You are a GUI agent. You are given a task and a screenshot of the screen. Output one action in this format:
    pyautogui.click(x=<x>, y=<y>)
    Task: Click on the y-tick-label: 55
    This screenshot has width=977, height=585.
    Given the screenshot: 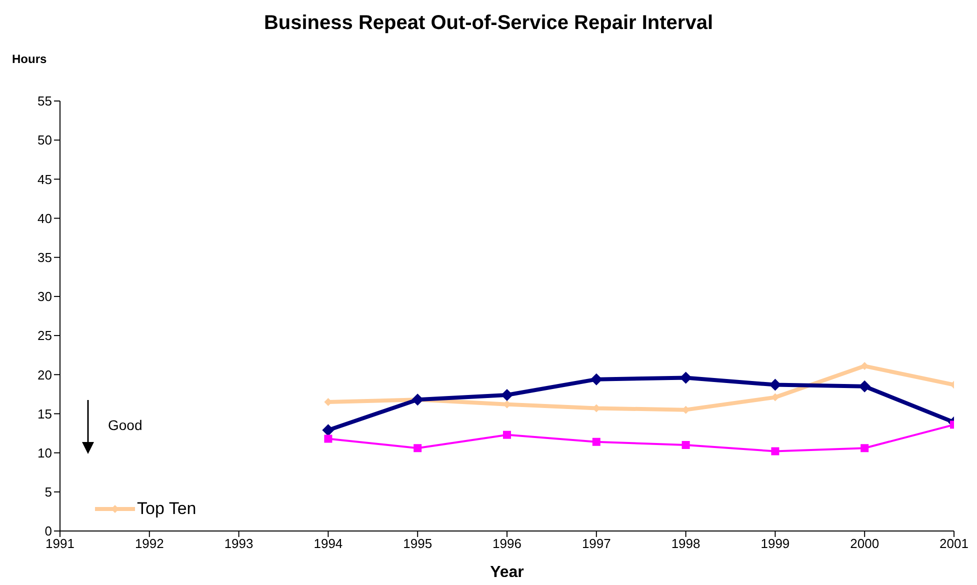 What is the action you would take?
    pyautogui.click(x=45, y=101)
    